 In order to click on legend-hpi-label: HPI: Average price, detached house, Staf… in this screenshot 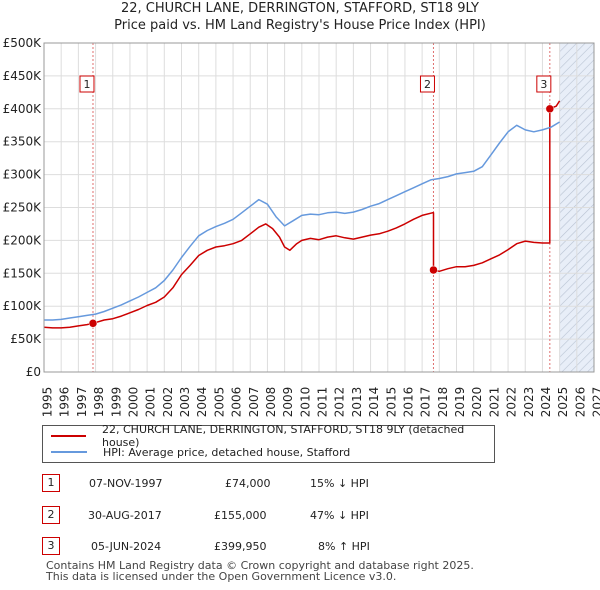, I will do `click(227, 452)`.